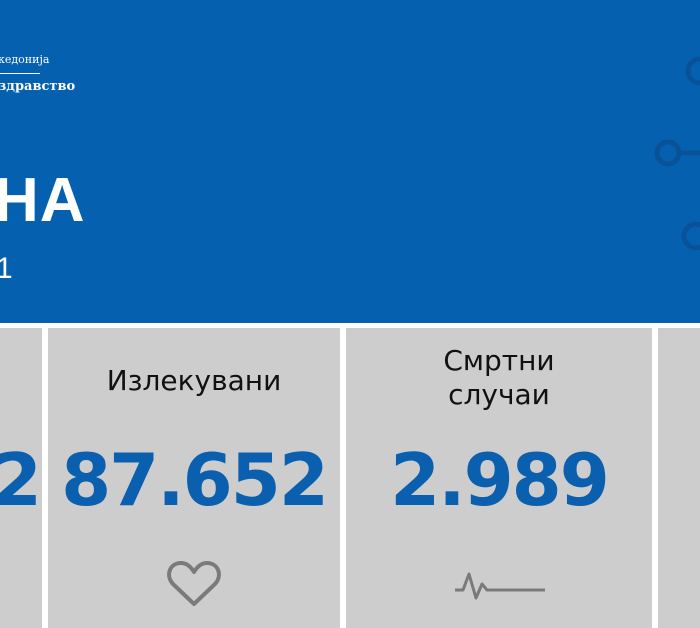 The image size is (700, 628). I want to click on logo-ministry-text: здравство, so click(38, 86).